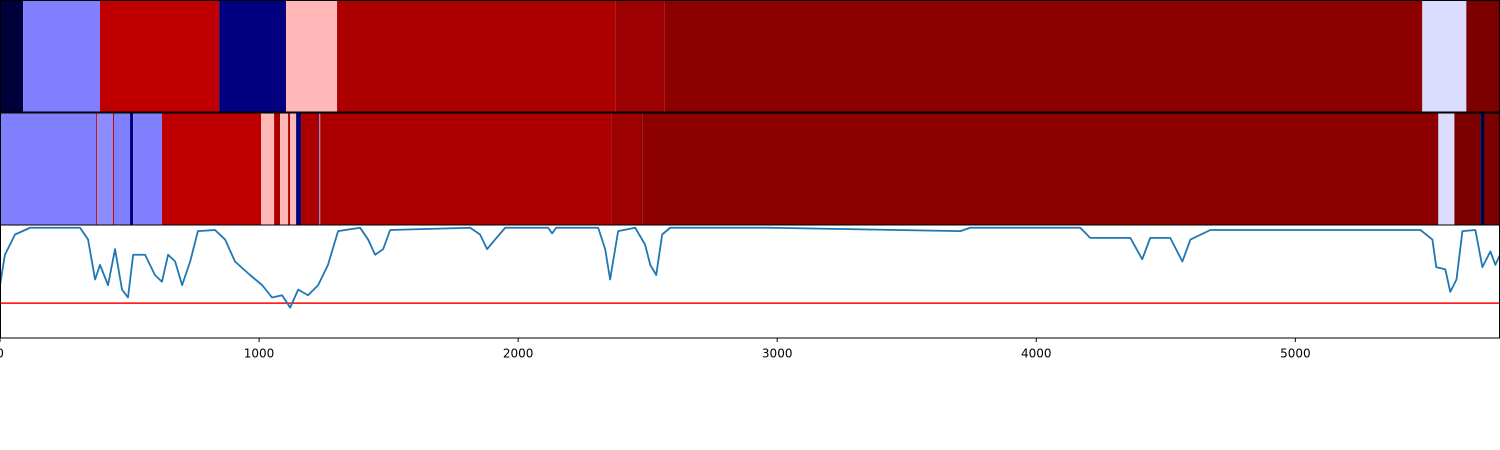 Image resolution: width=1500 pixels, height=450 pixels. Describe the element at coordinates (1036, 354) in the screenshot. I see `x-tick-label: 4000` at that location.